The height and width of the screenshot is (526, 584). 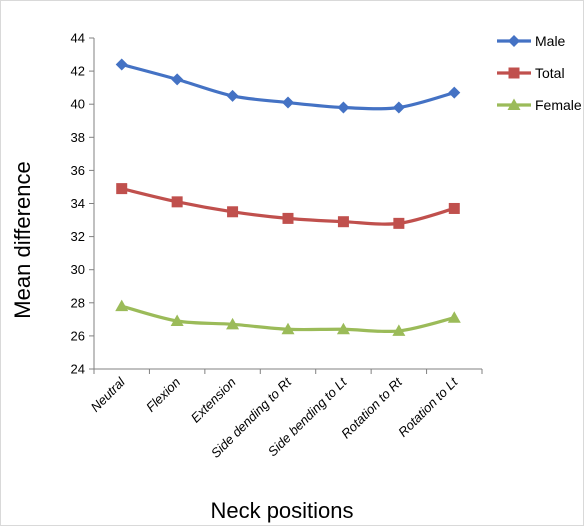 I want to click on legend-marker-female, so click(x=514, y=104).